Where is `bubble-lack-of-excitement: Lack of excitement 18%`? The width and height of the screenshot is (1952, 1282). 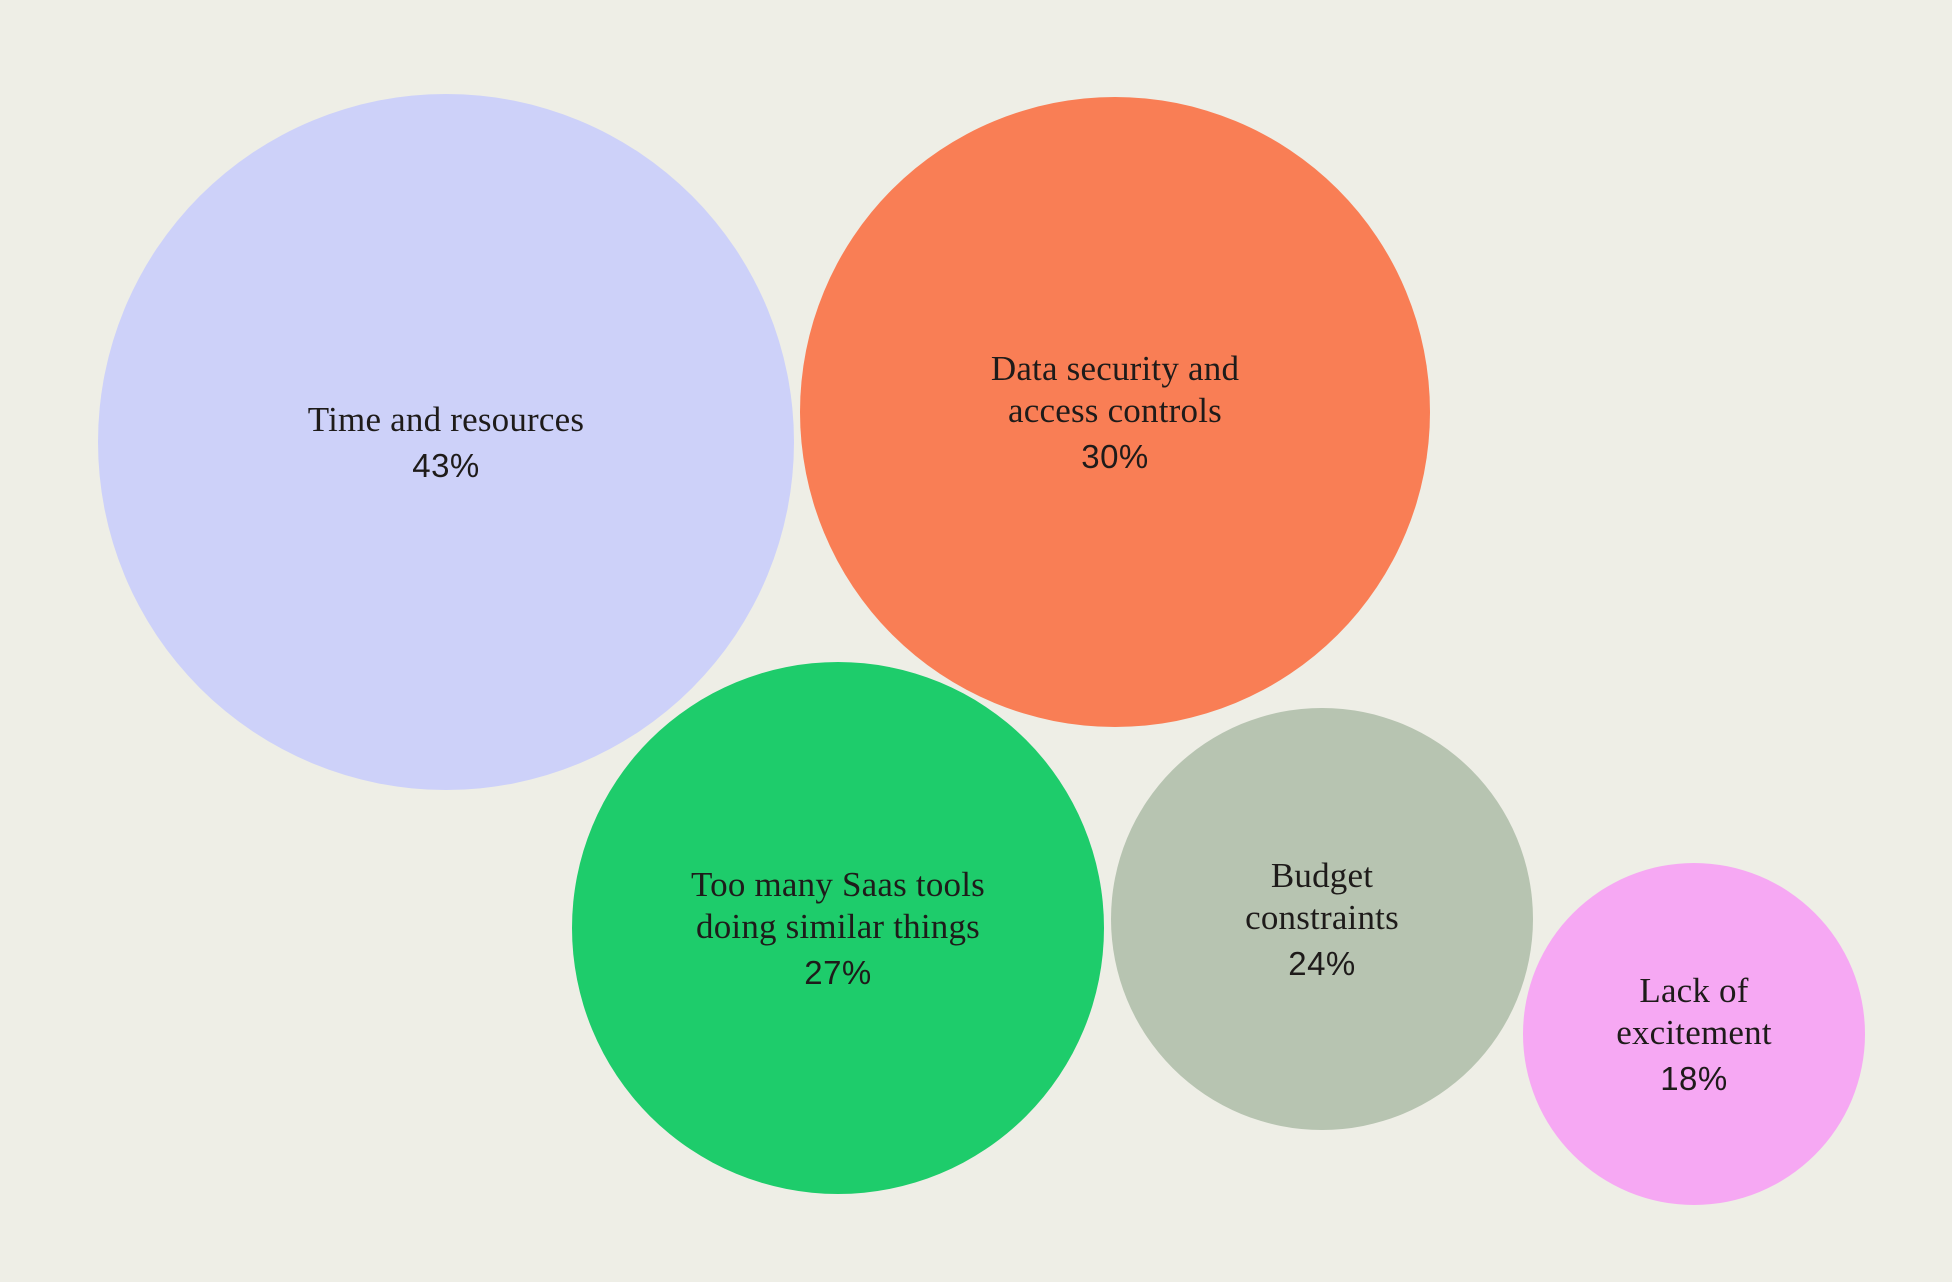
bubble-lack-of-excitement: Lack of excitement 18% is located at coordinates (1694, 1034).